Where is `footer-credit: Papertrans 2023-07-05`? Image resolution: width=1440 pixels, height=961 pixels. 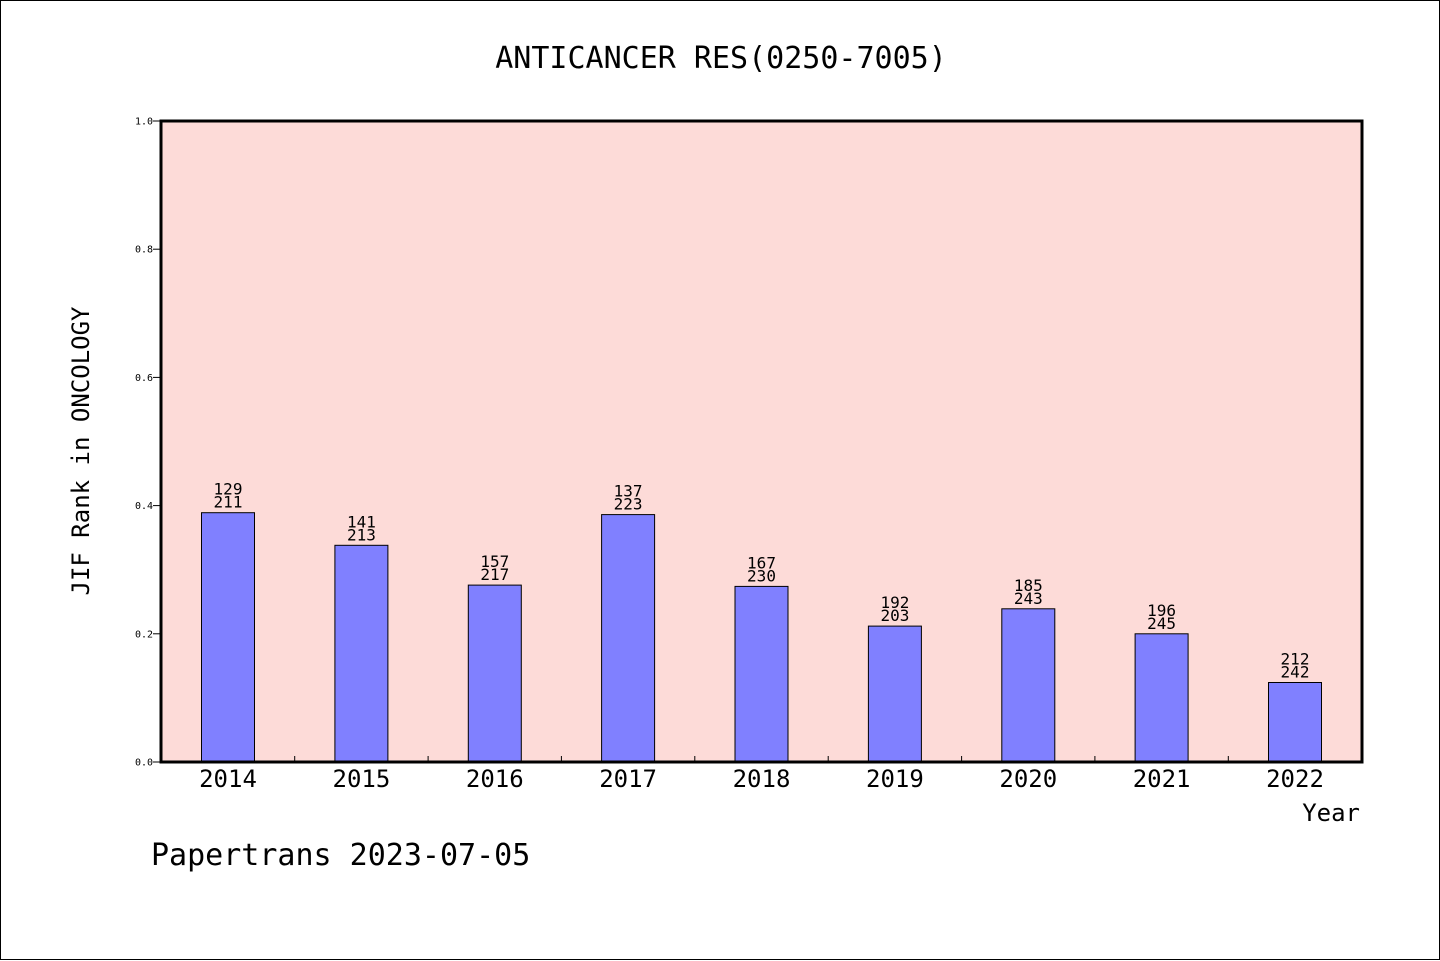 footer-credit: Papertrans 2023-07-05 is located at coordinates (340, 855).